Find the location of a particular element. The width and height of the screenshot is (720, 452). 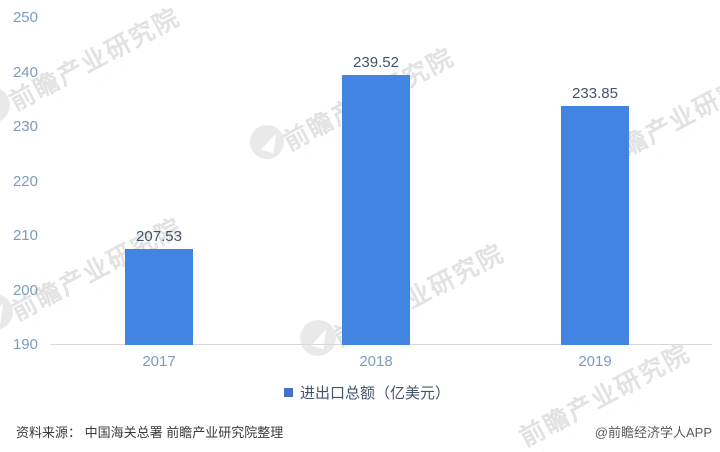

y-axis-tick-label: 230 is located at coordinates (25, 126).